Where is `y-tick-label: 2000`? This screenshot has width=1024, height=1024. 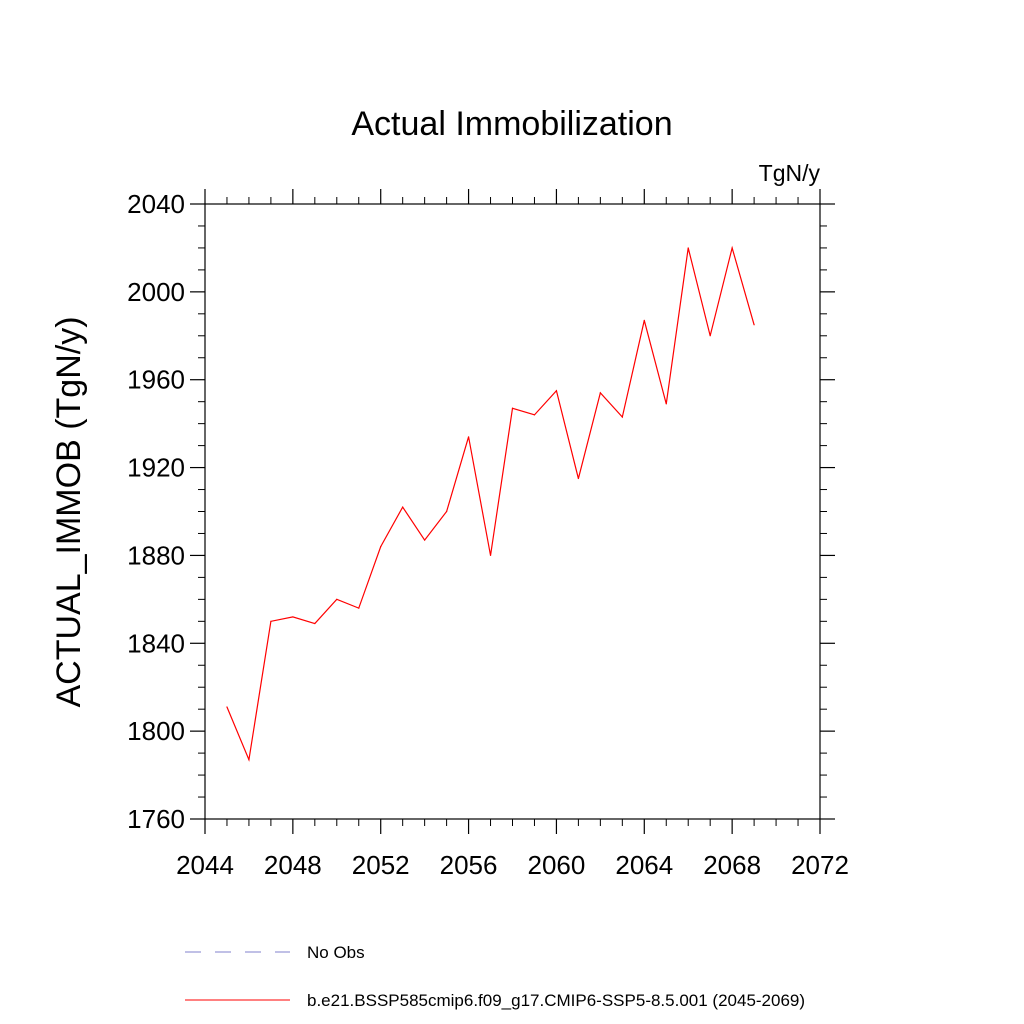
y-tick-label: 2000 is located at coordinates (156, 292).